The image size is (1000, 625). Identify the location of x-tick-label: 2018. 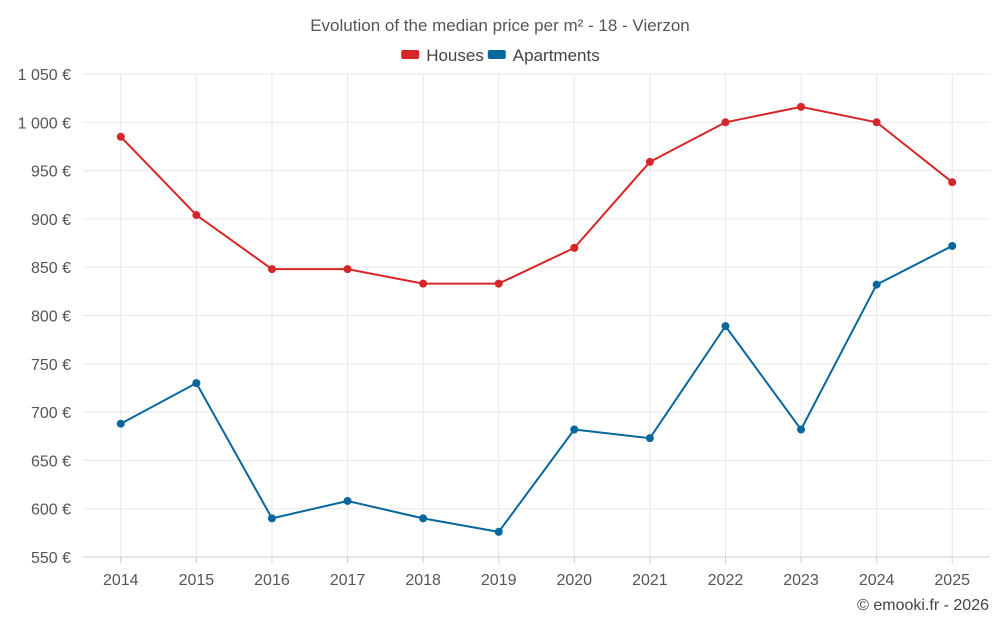
(423, 580).